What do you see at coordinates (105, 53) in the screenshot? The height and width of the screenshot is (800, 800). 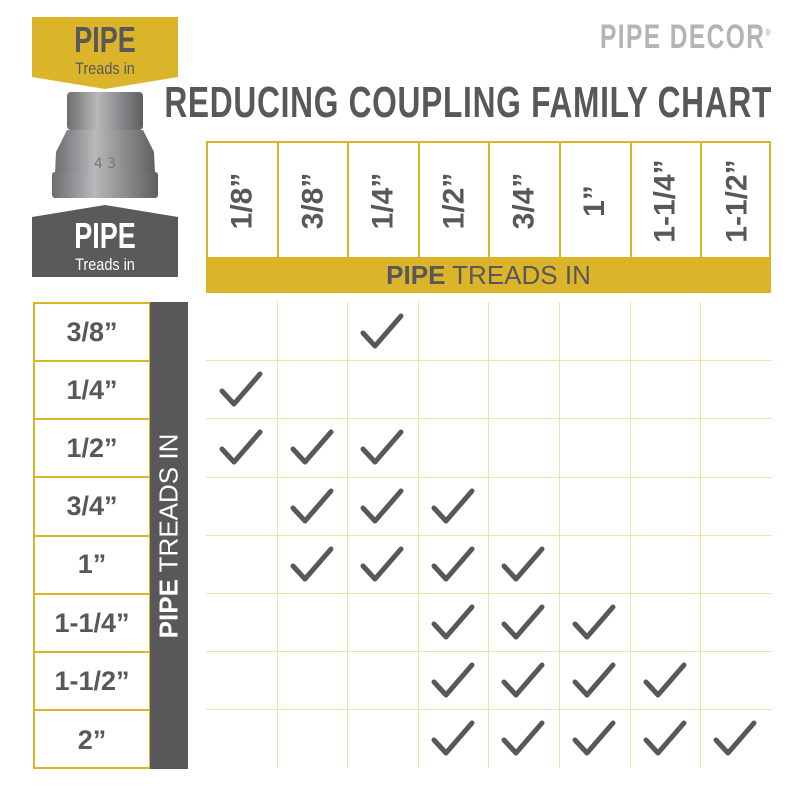 I see `top-pipe-banner: PIPE Treads in` at bounding box center [105, 53].